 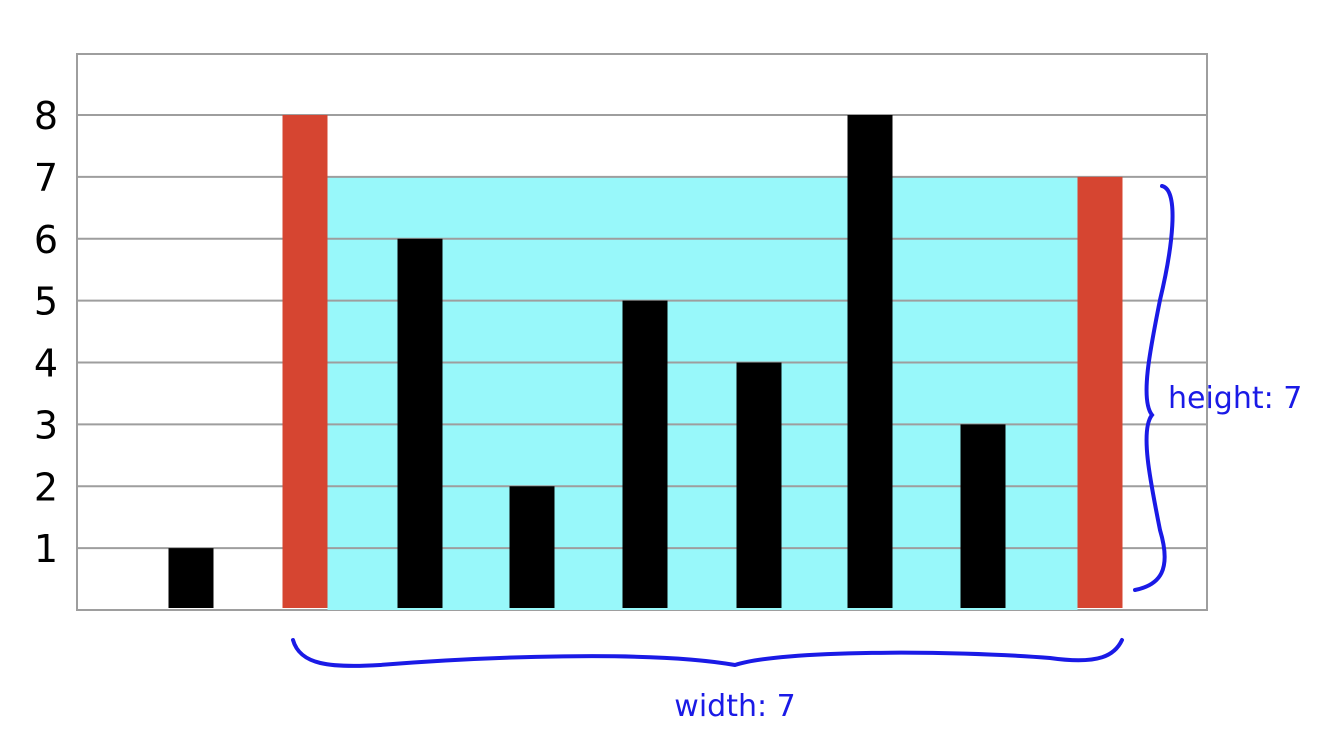 I want to click on y-tick-label-3: 3, so click(x=46, y=425).